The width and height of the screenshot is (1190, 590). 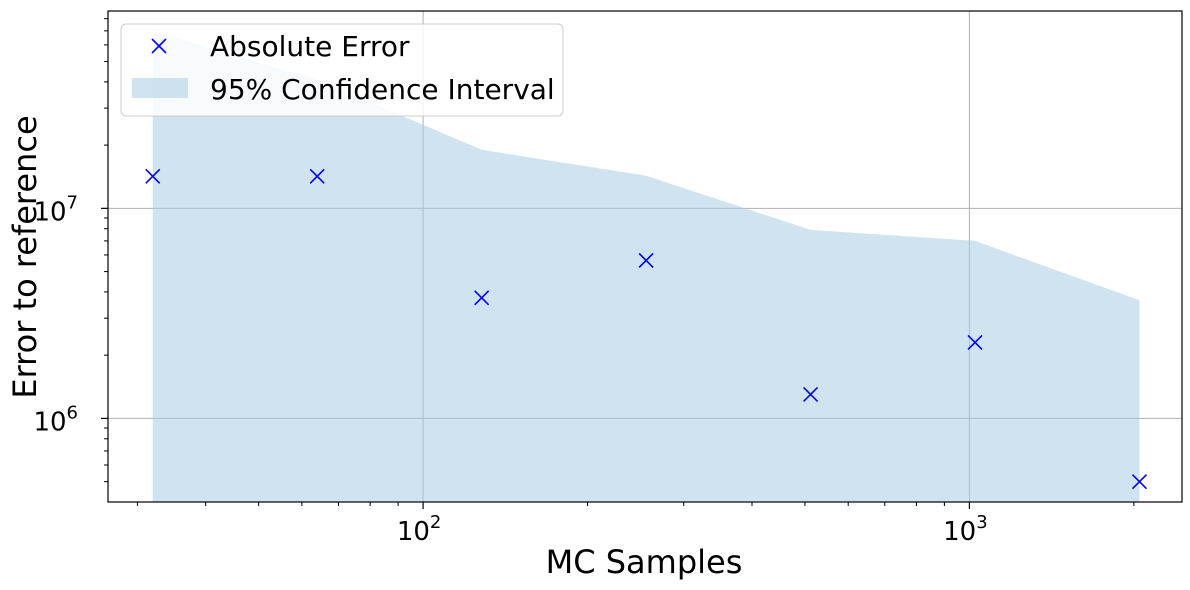 What do you see at coordinates (55, 419) in the screenshot?
I see `y-tick-label: 10⁶` at bounding box center [55, 419].